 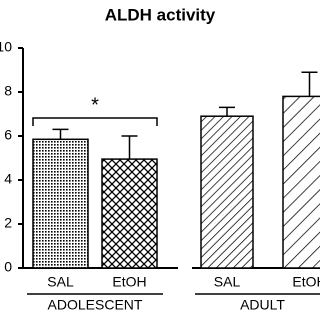 What do you see at coordinates (8, 223) in the screenshot?
I see `y-tick-label: 2` at bounding box center [8, 223].